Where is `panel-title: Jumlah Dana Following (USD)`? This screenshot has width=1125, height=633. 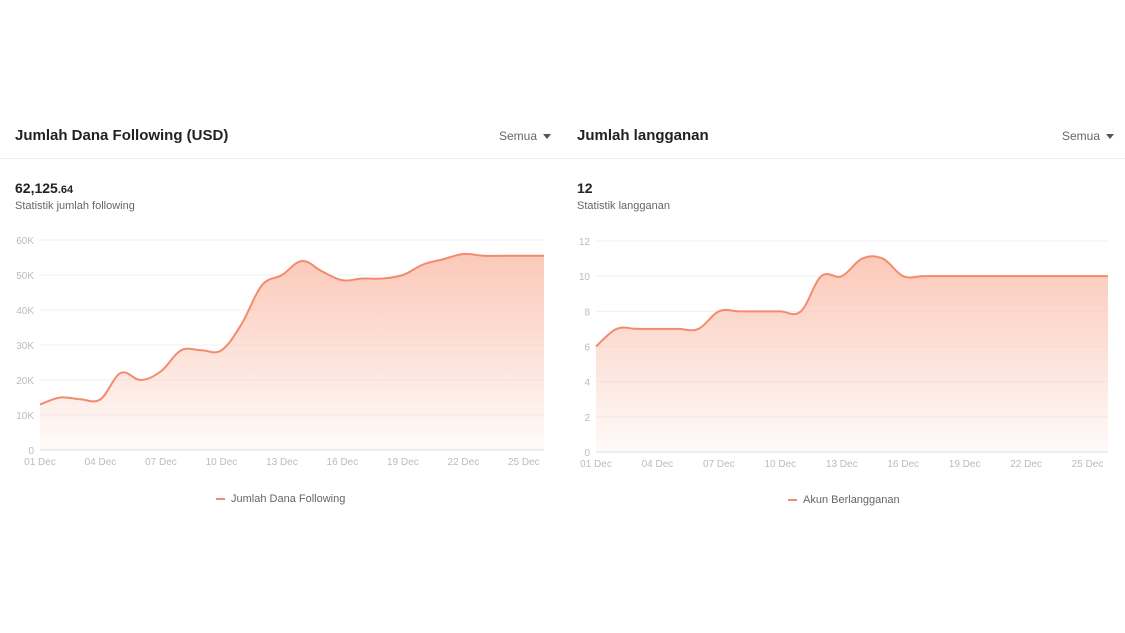
panel-title: Jumlah Dana Following (USD) is located at coordinates (122, 135).